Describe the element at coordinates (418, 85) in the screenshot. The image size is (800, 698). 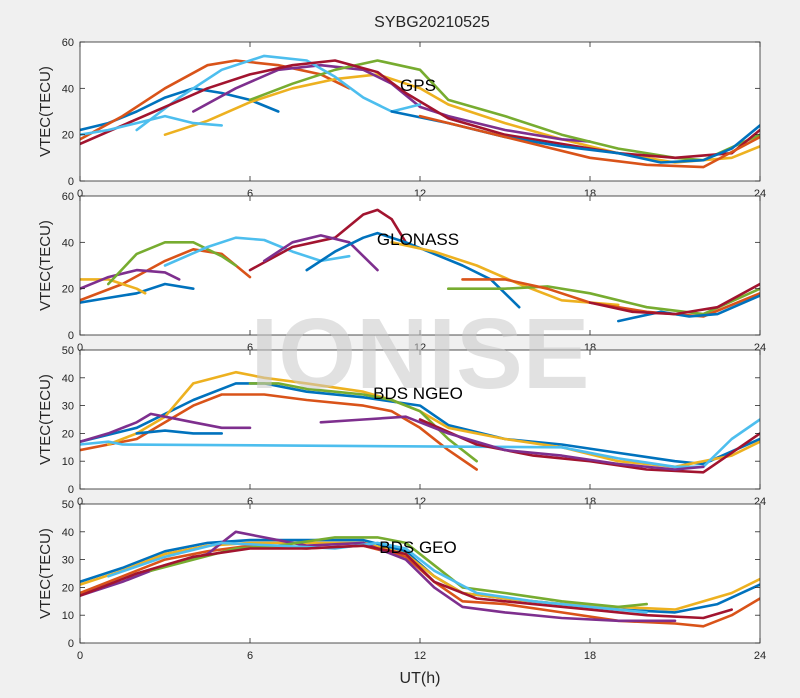
I see `panel-label: GPS` at that location.